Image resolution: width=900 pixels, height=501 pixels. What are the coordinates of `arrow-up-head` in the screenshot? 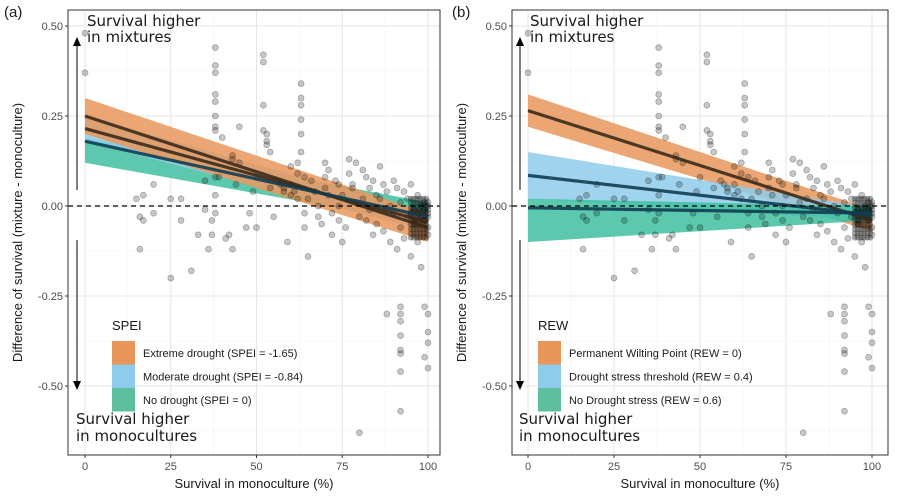 It's located at (520, 41).